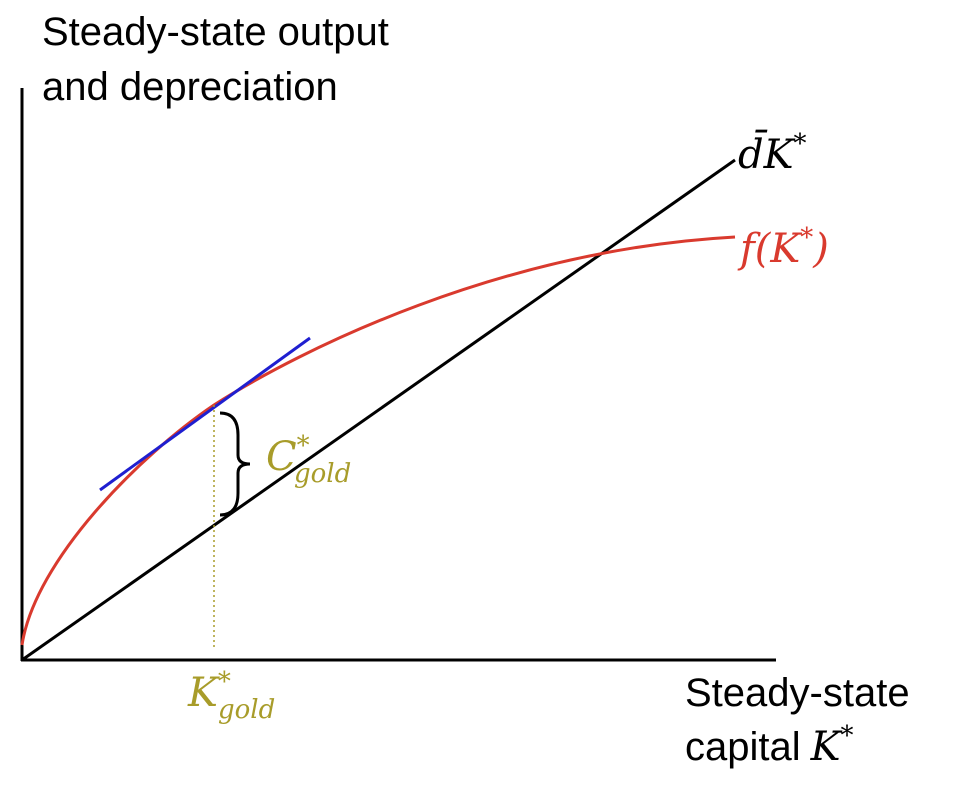  What do you see at coordinates (235, 464) in the screenshot?
I see `brace` at bounding box center [235, 464].